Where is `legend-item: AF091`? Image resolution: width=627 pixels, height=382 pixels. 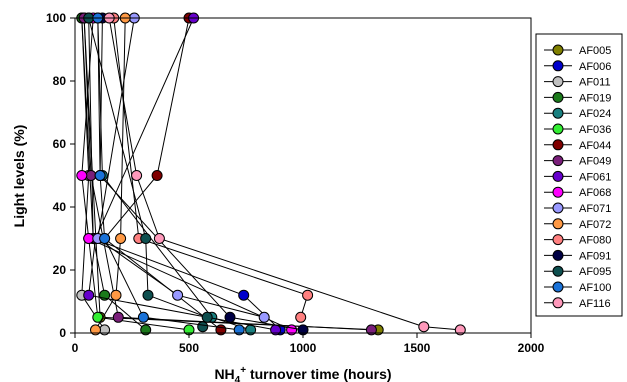 legend-item: AF091 is located at coordinates (577, 255).